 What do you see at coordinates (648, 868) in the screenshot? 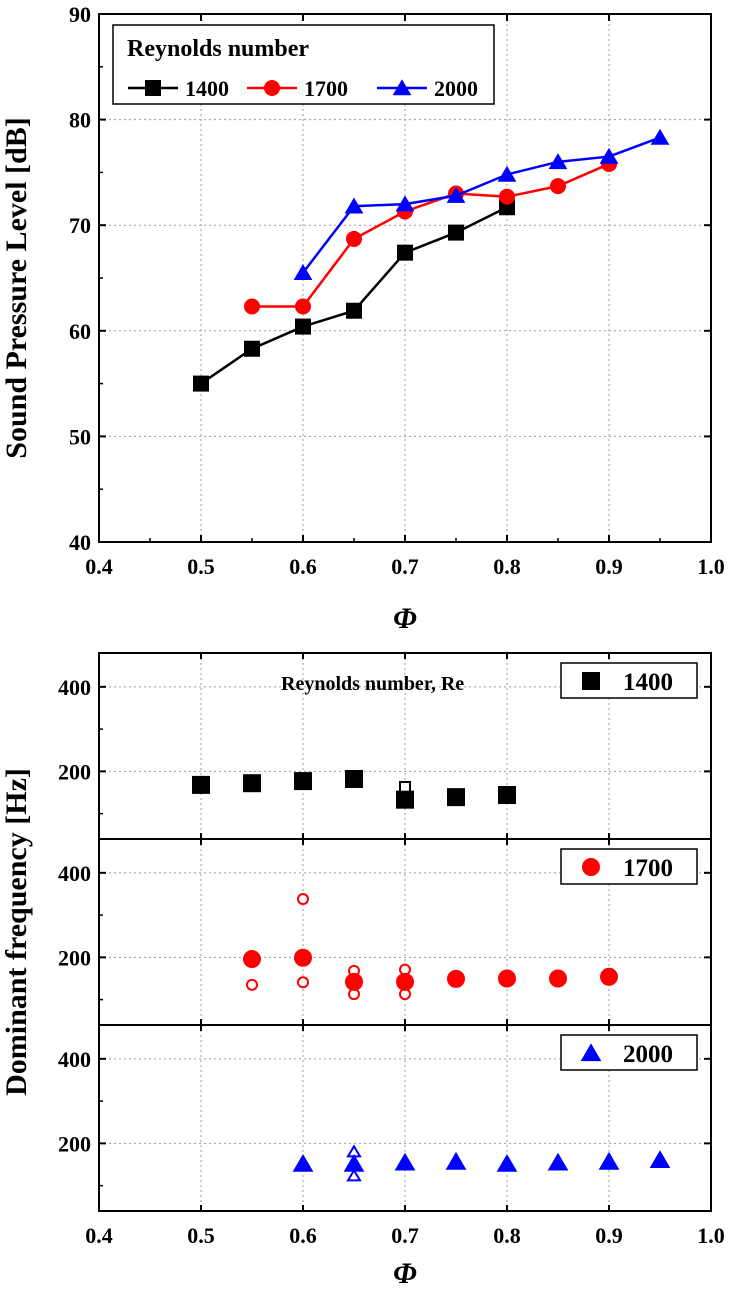
I see `panel-legend-label-1700: 1700` at bounding box center [648, 868].